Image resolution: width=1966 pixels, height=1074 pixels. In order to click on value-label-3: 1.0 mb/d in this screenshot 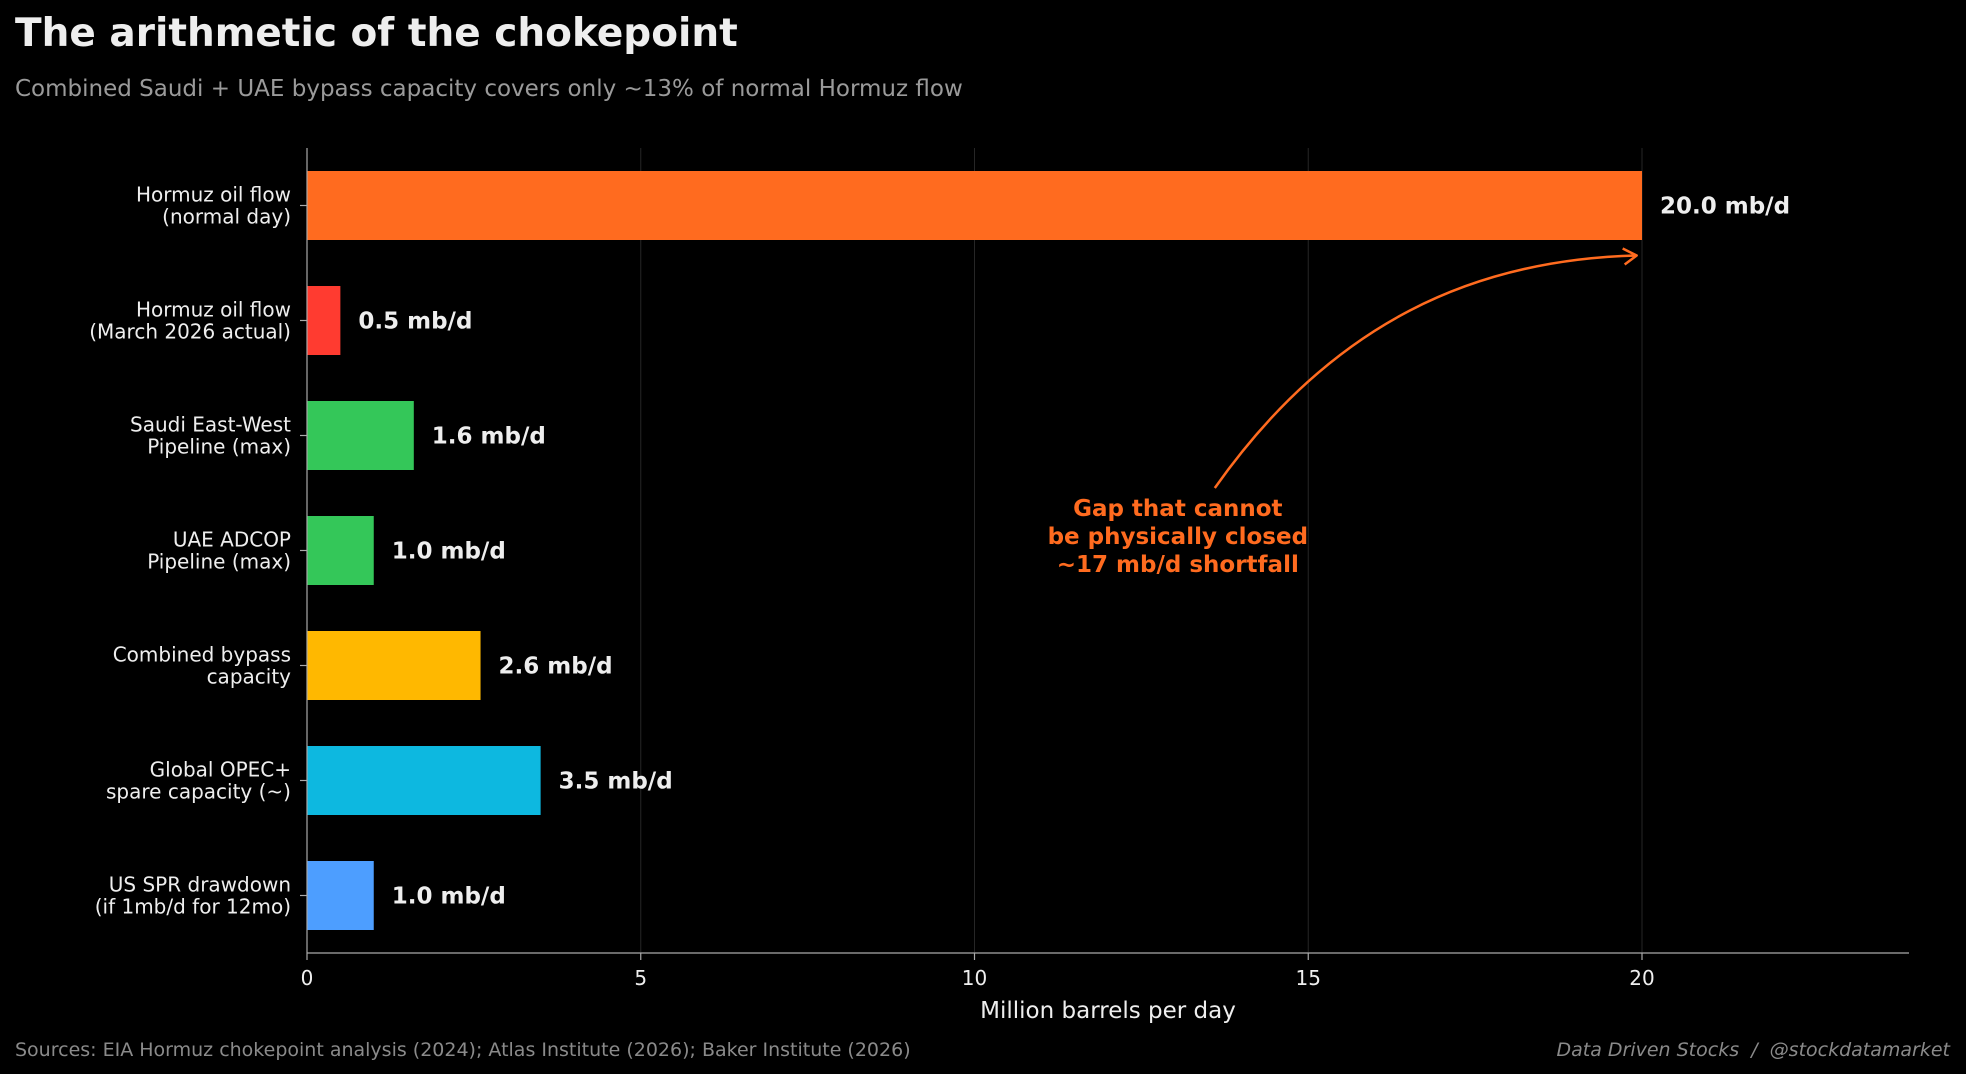, I will do `click(449, 552)`.